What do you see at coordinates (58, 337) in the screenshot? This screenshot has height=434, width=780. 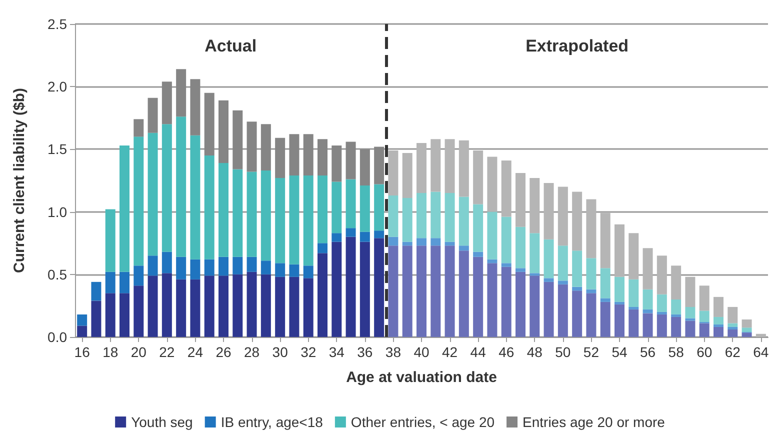 I see `y-tick-label: 0.0` at bounding box center [58, 337].